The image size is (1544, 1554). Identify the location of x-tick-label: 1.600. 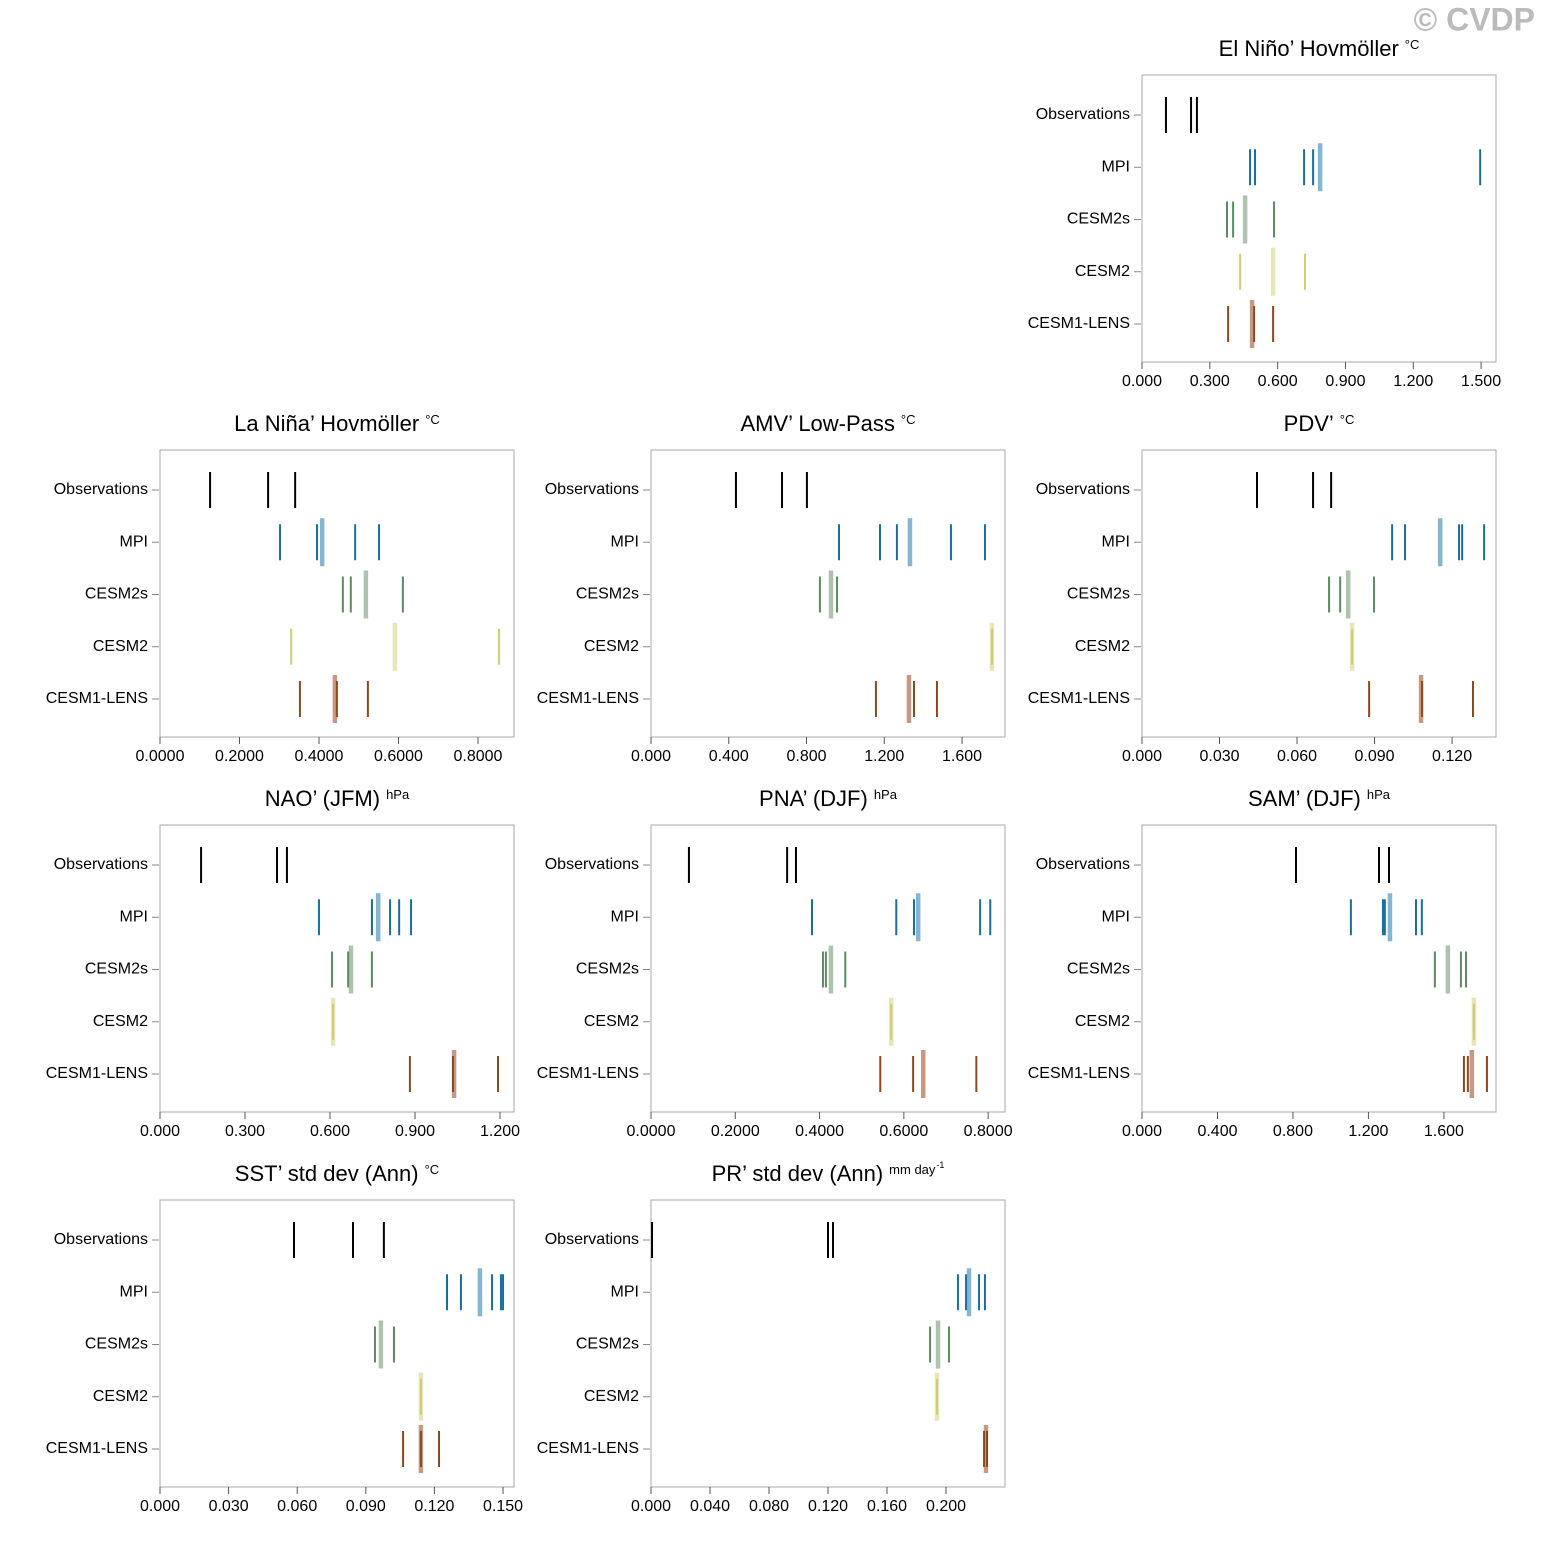
(962, 756).